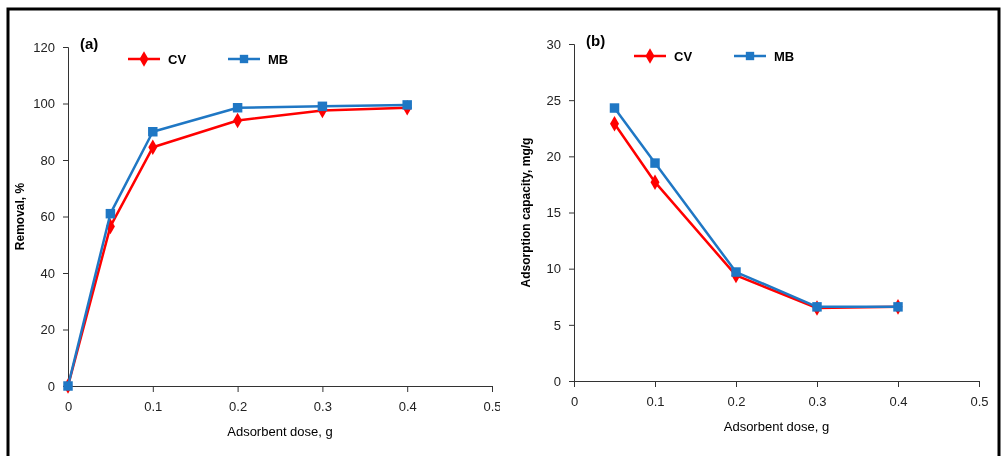 Image resolution: width=1003 pixels, height=456 pixels. What do you see at coordinates (596, 40) in the screenshot?
I see `chart-title: (b)` at bounding box center [596, 40].